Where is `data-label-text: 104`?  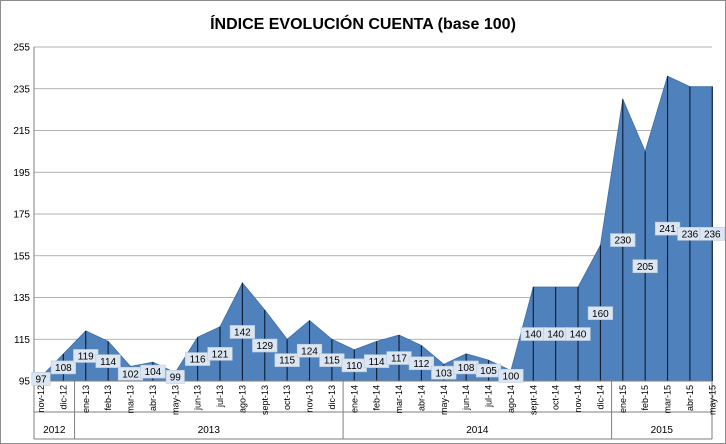
data-label-text: 104 is located at coordinates (153, 372).